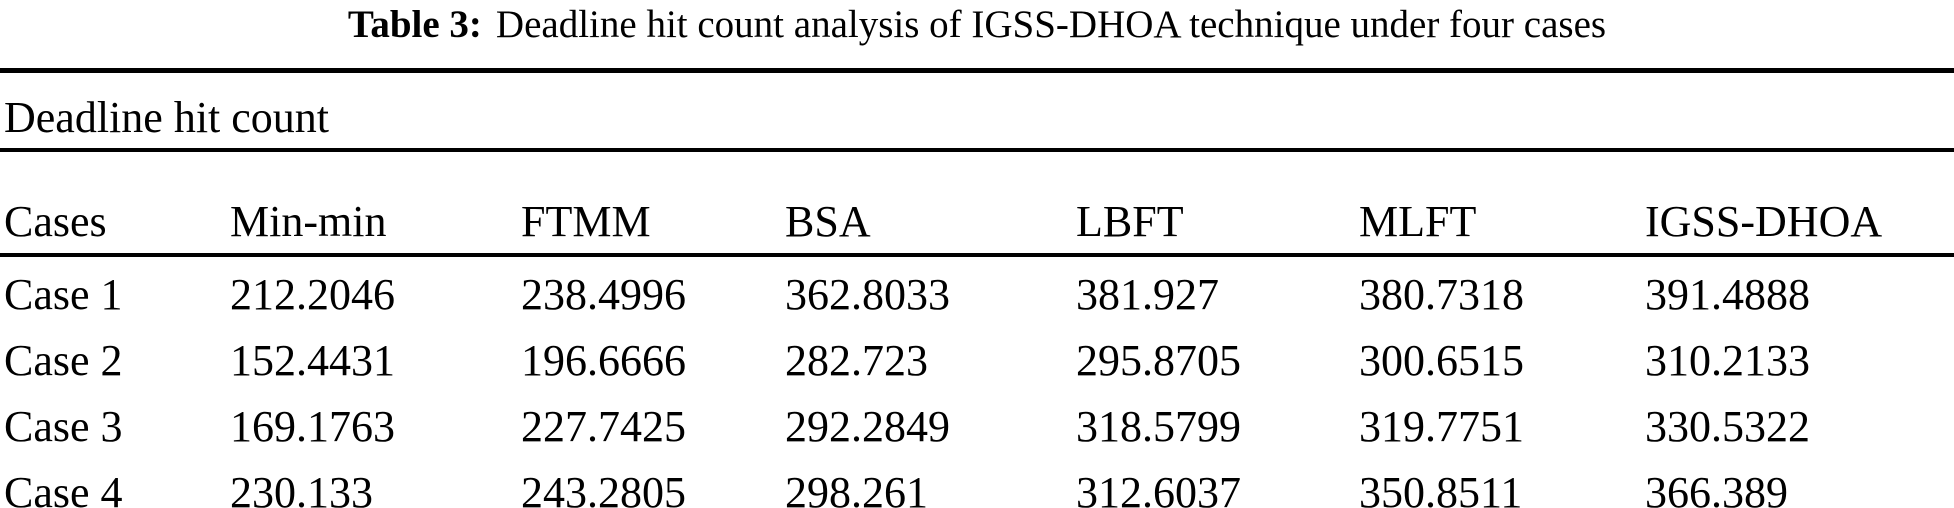 Image resolution: width=1954 pixels, height=508 pixels. Describe the element at coordinates (1441, 488) in the screenshot. I see `table-cell: 350.8511` at that location.